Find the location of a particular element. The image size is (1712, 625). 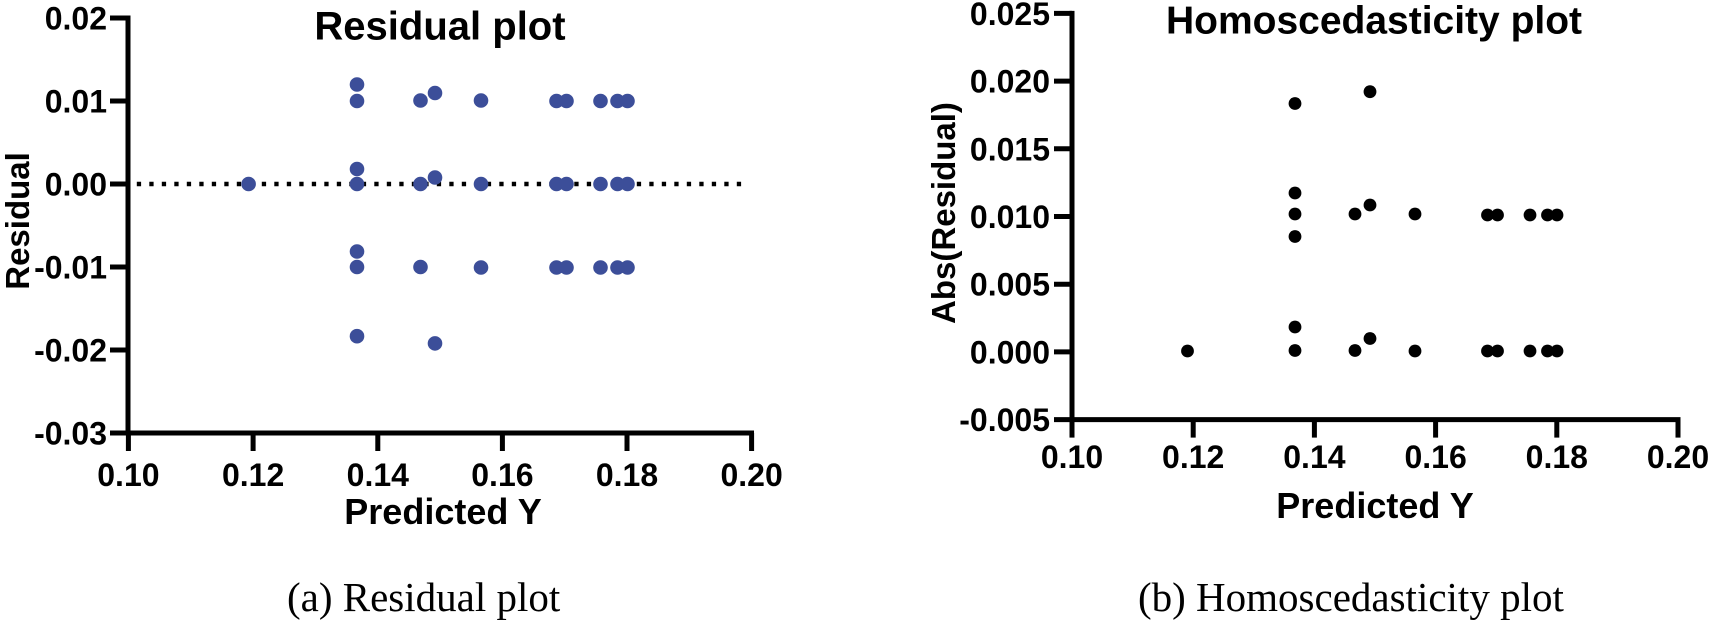

svg-text: -0.01 is located at coordinates (70, 268).